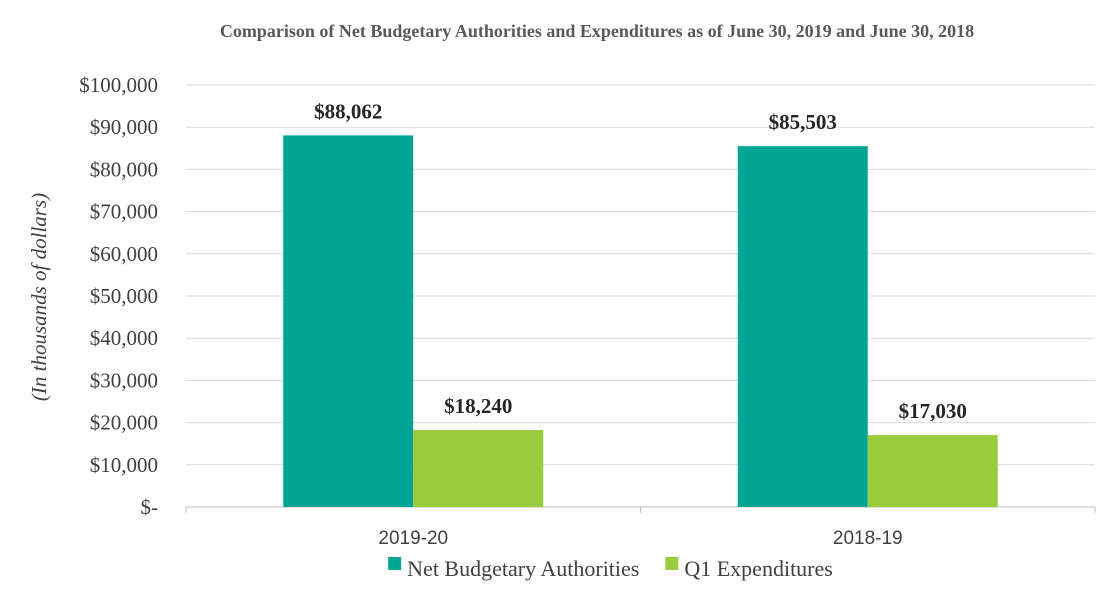  What do you see at coordinates (39, 297) in the screenshot?
I see `y-axis-label: (In thousands of dollars)` at bounding box center [39, 297].